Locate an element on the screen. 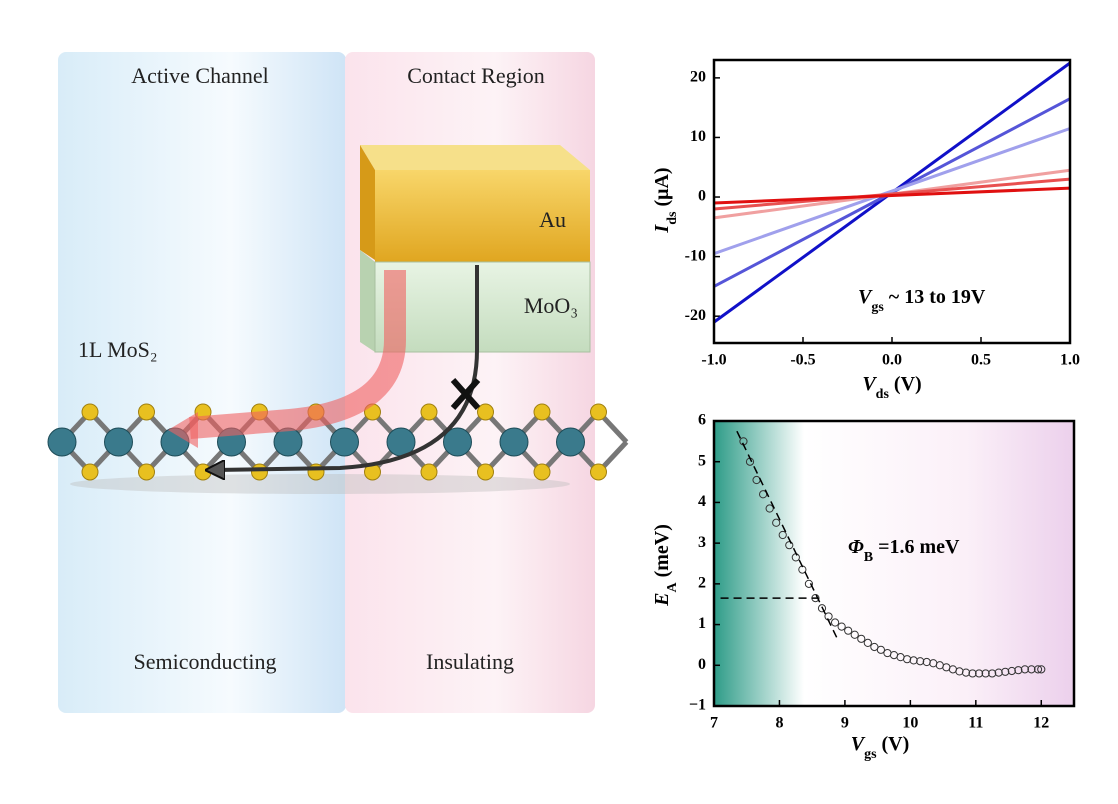  y-tick-label: 3 is located at coordinates (702, 542).